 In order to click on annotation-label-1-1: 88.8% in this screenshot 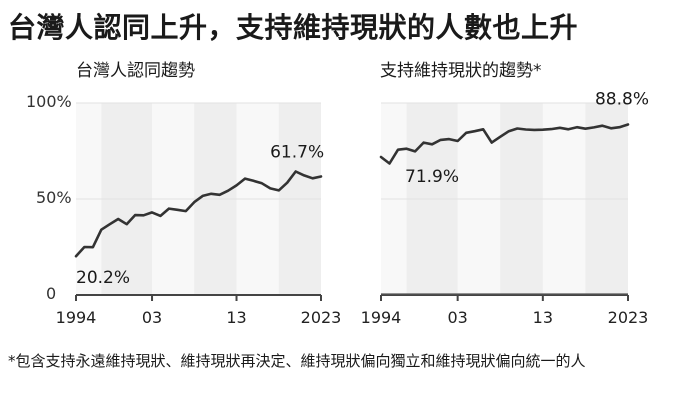, I will do `click(622, 100)`.